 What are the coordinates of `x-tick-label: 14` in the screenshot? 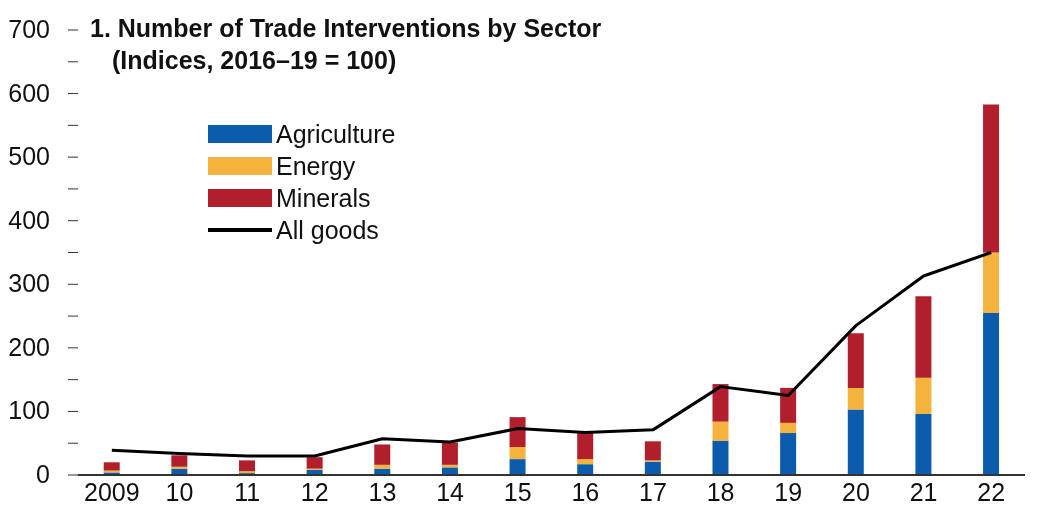 It's located at (450, 491).